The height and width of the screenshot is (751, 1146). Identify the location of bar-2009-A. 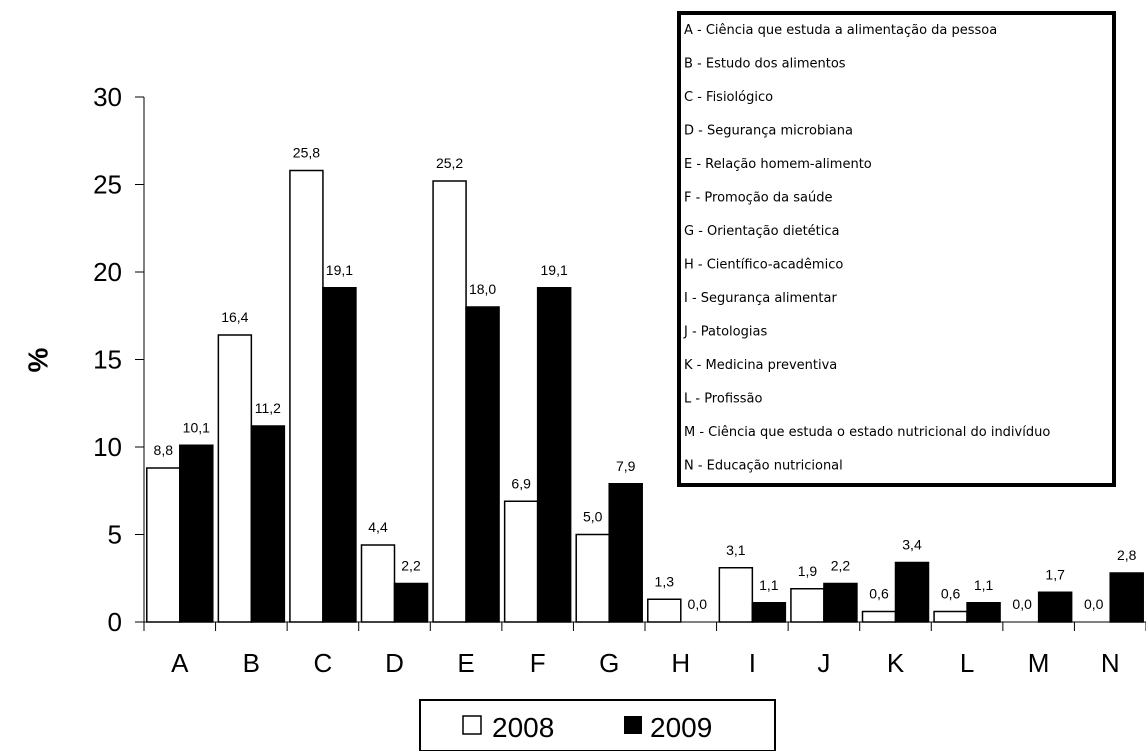
(196, 533).